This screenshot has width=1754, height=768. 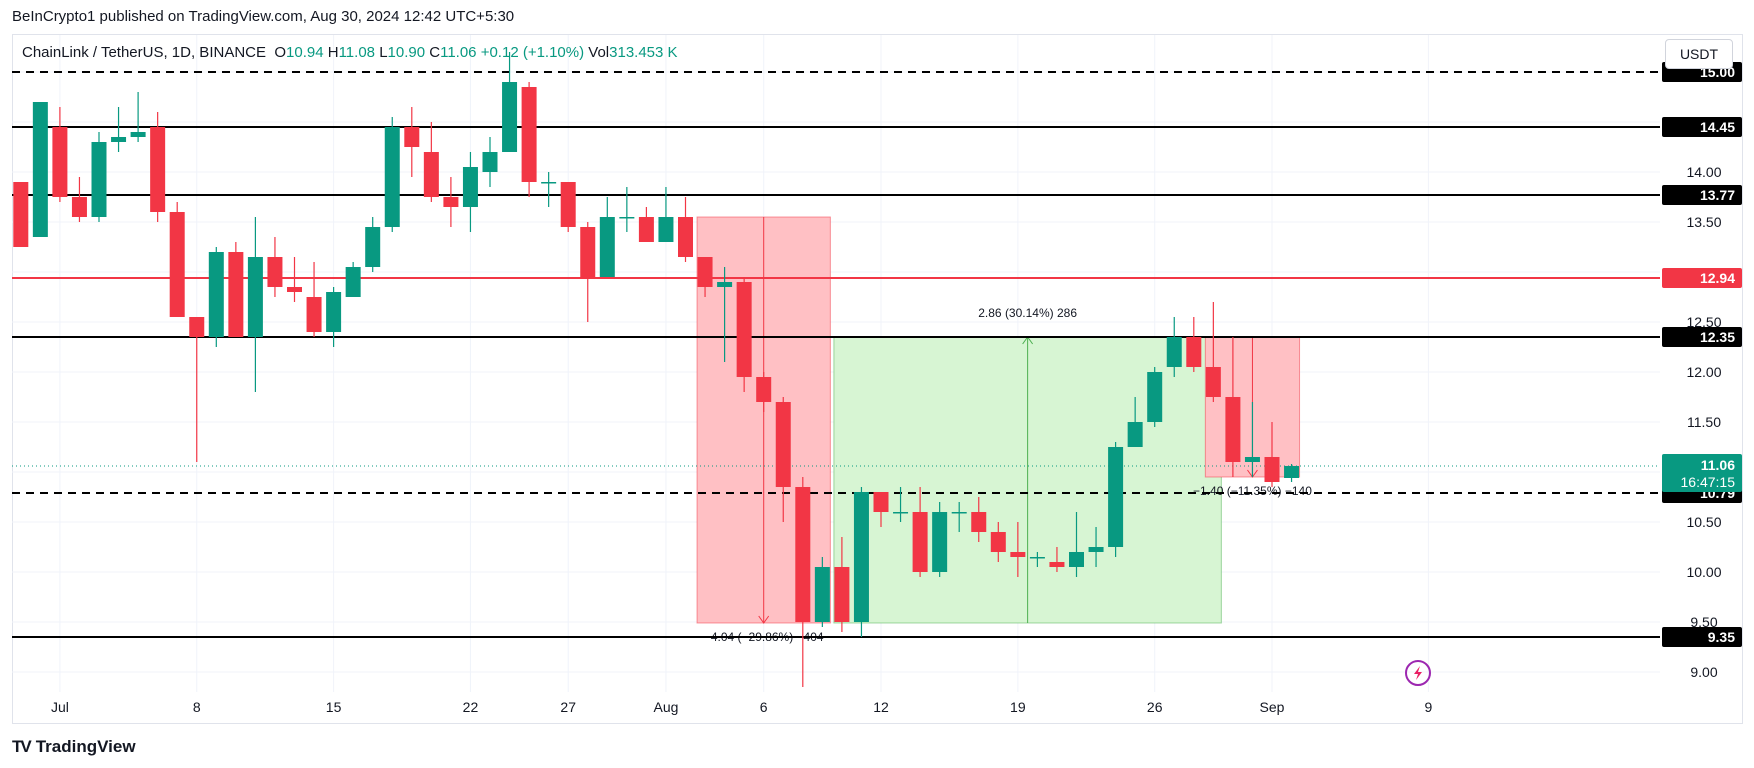 I want to click on x-tick-label: Aug, so click(x=665, y=707).